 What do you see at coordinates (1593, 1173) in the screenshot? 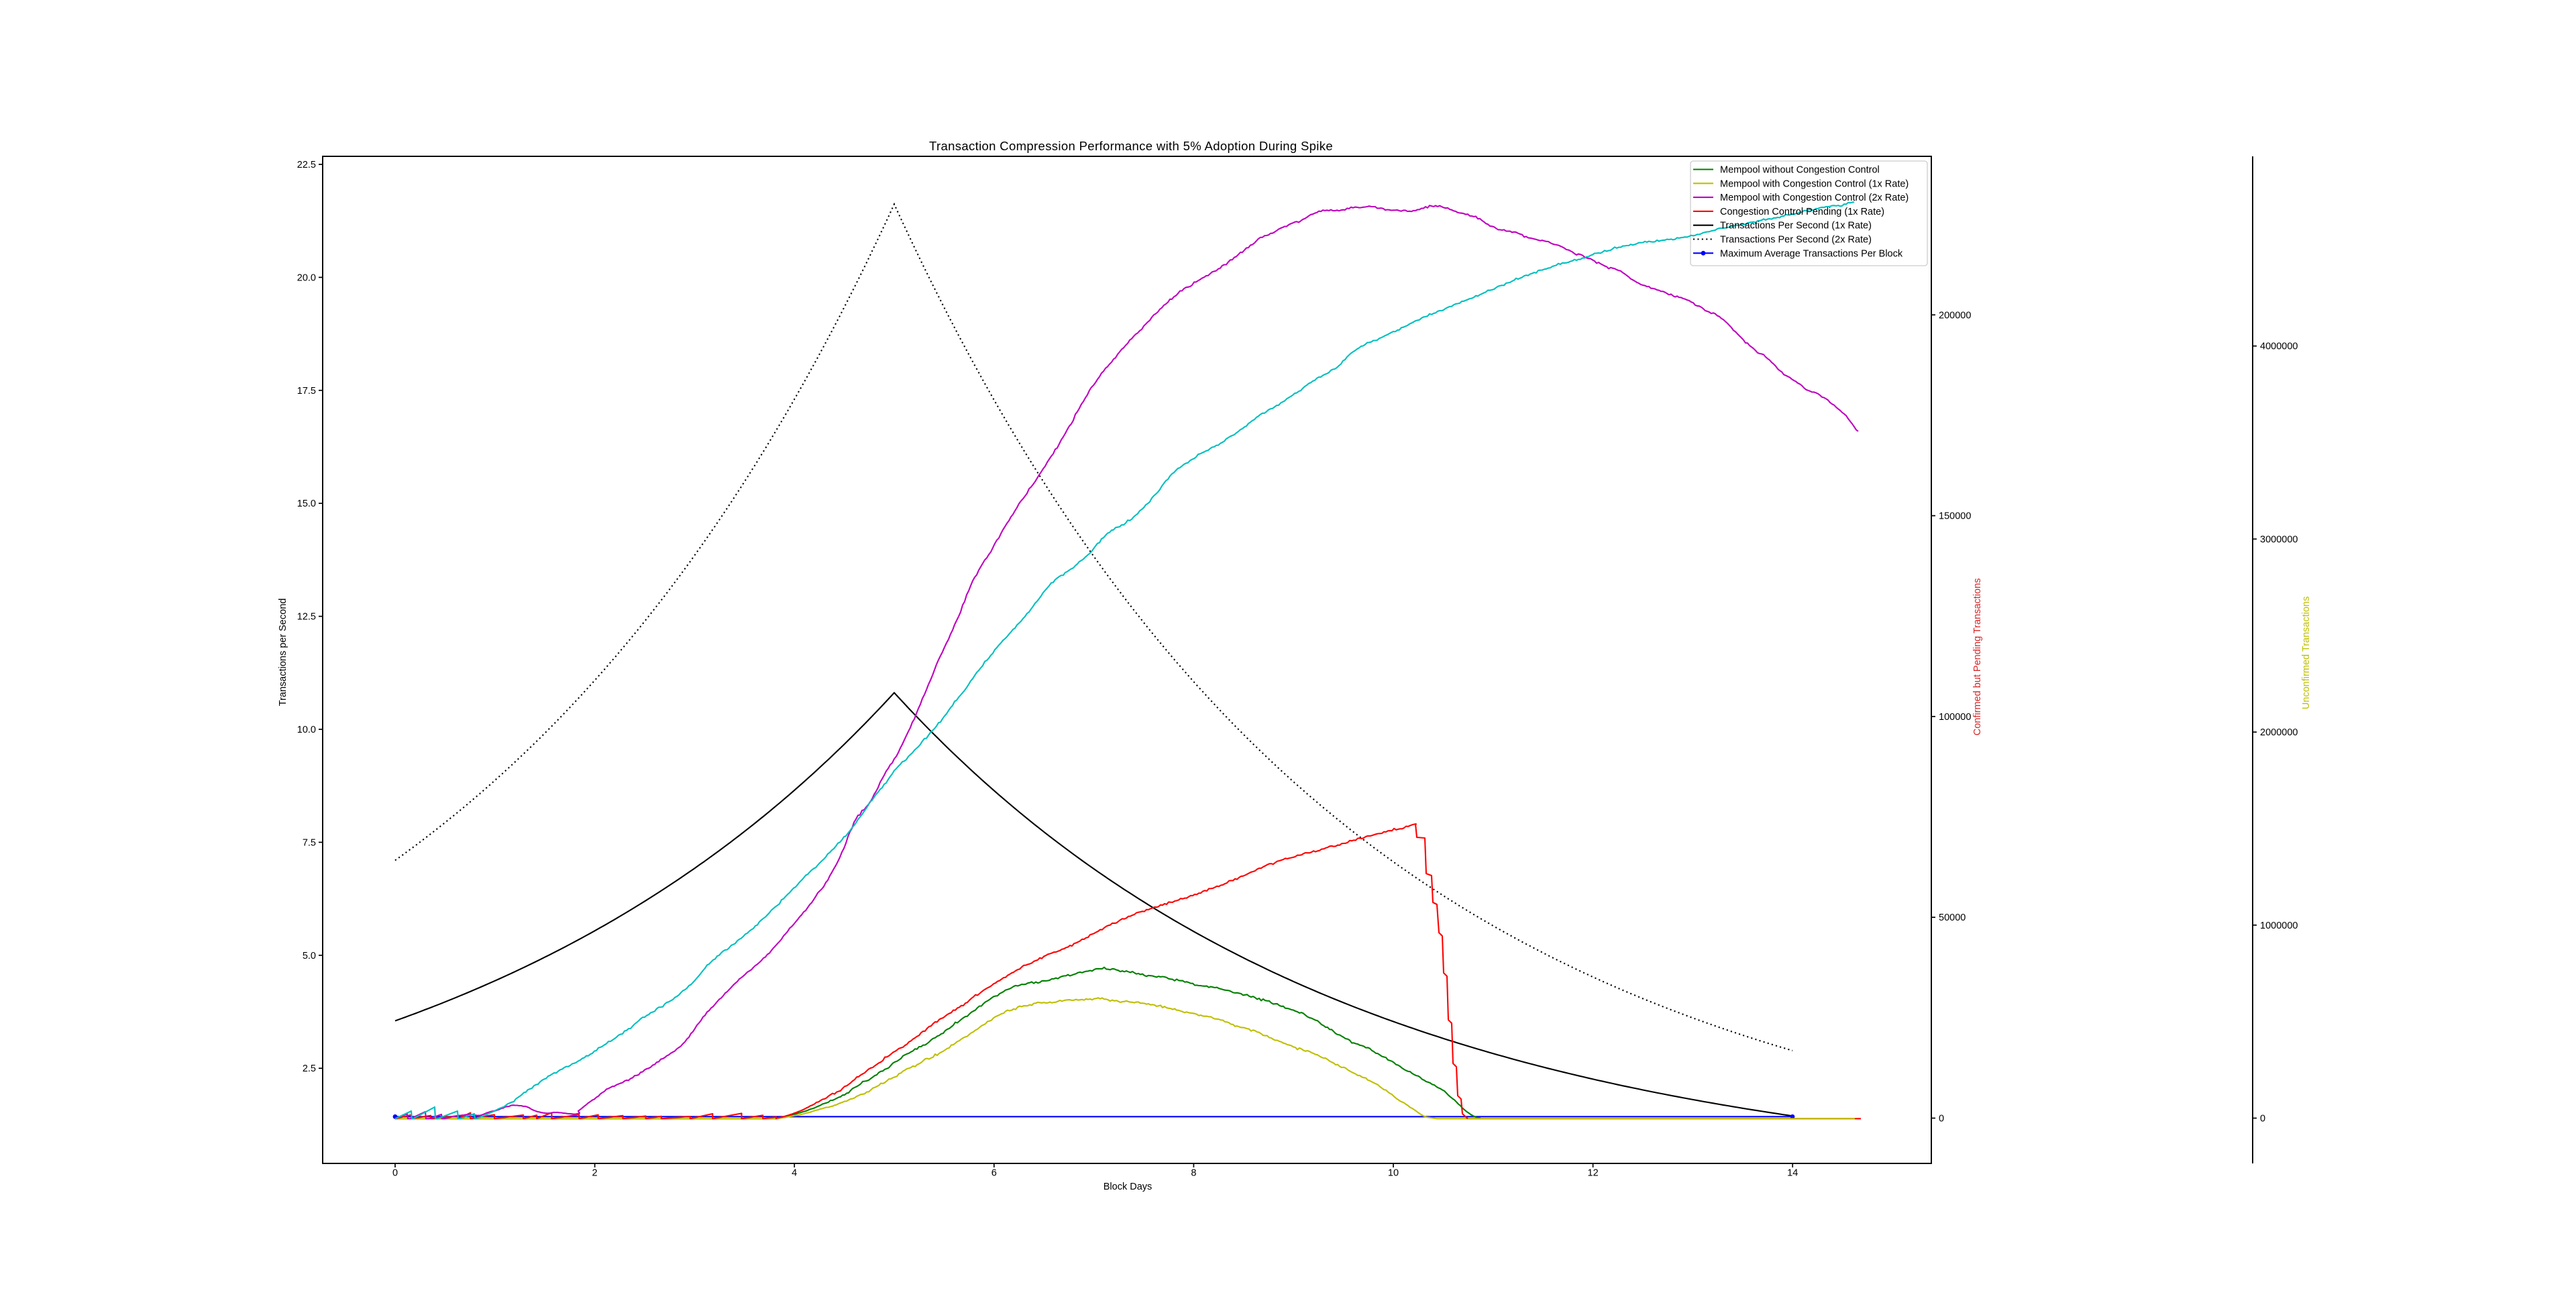
I see `svg-text: 12` at bounding box center [1593, 1173].